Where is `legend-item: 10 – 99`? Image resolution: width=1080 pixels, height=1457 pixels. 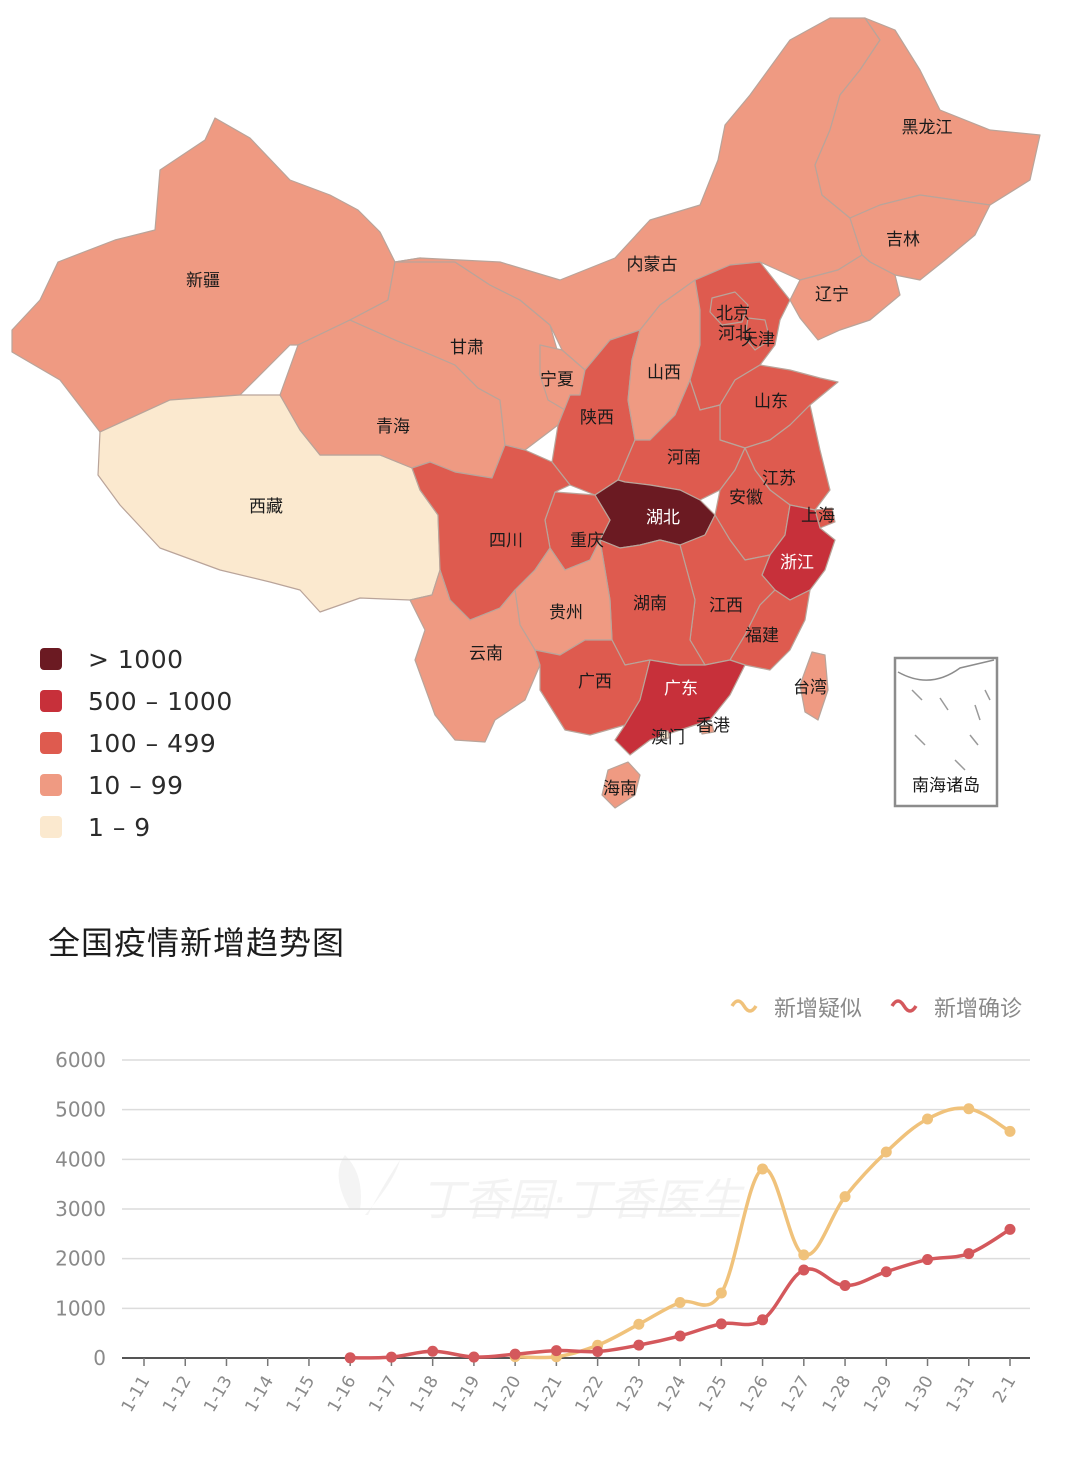
legend-item: 10 – 99 is located at coordinates (136, 785).